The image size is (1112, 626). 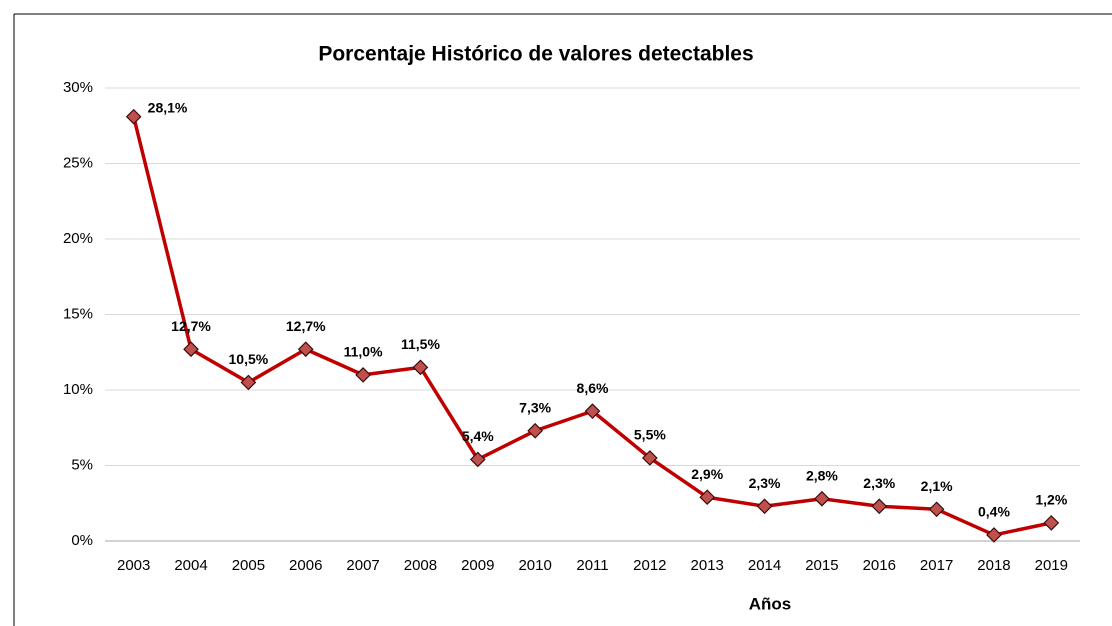 What do you see at coordinates (821, 565) in the screenshot?
I see `x-tick-label: 2015` at bounding box center [821, 565].